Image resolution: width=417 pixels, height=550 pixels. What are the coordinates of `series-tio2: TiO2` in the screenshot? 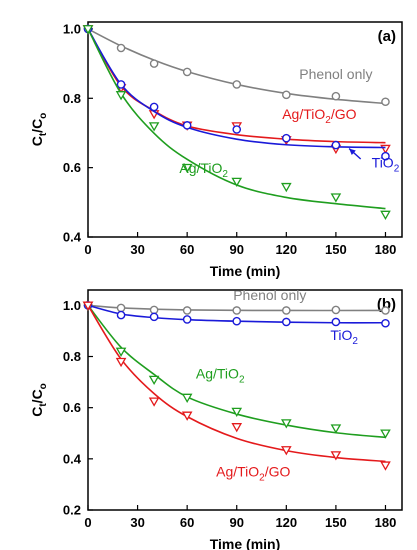 It's located at (236, 324).